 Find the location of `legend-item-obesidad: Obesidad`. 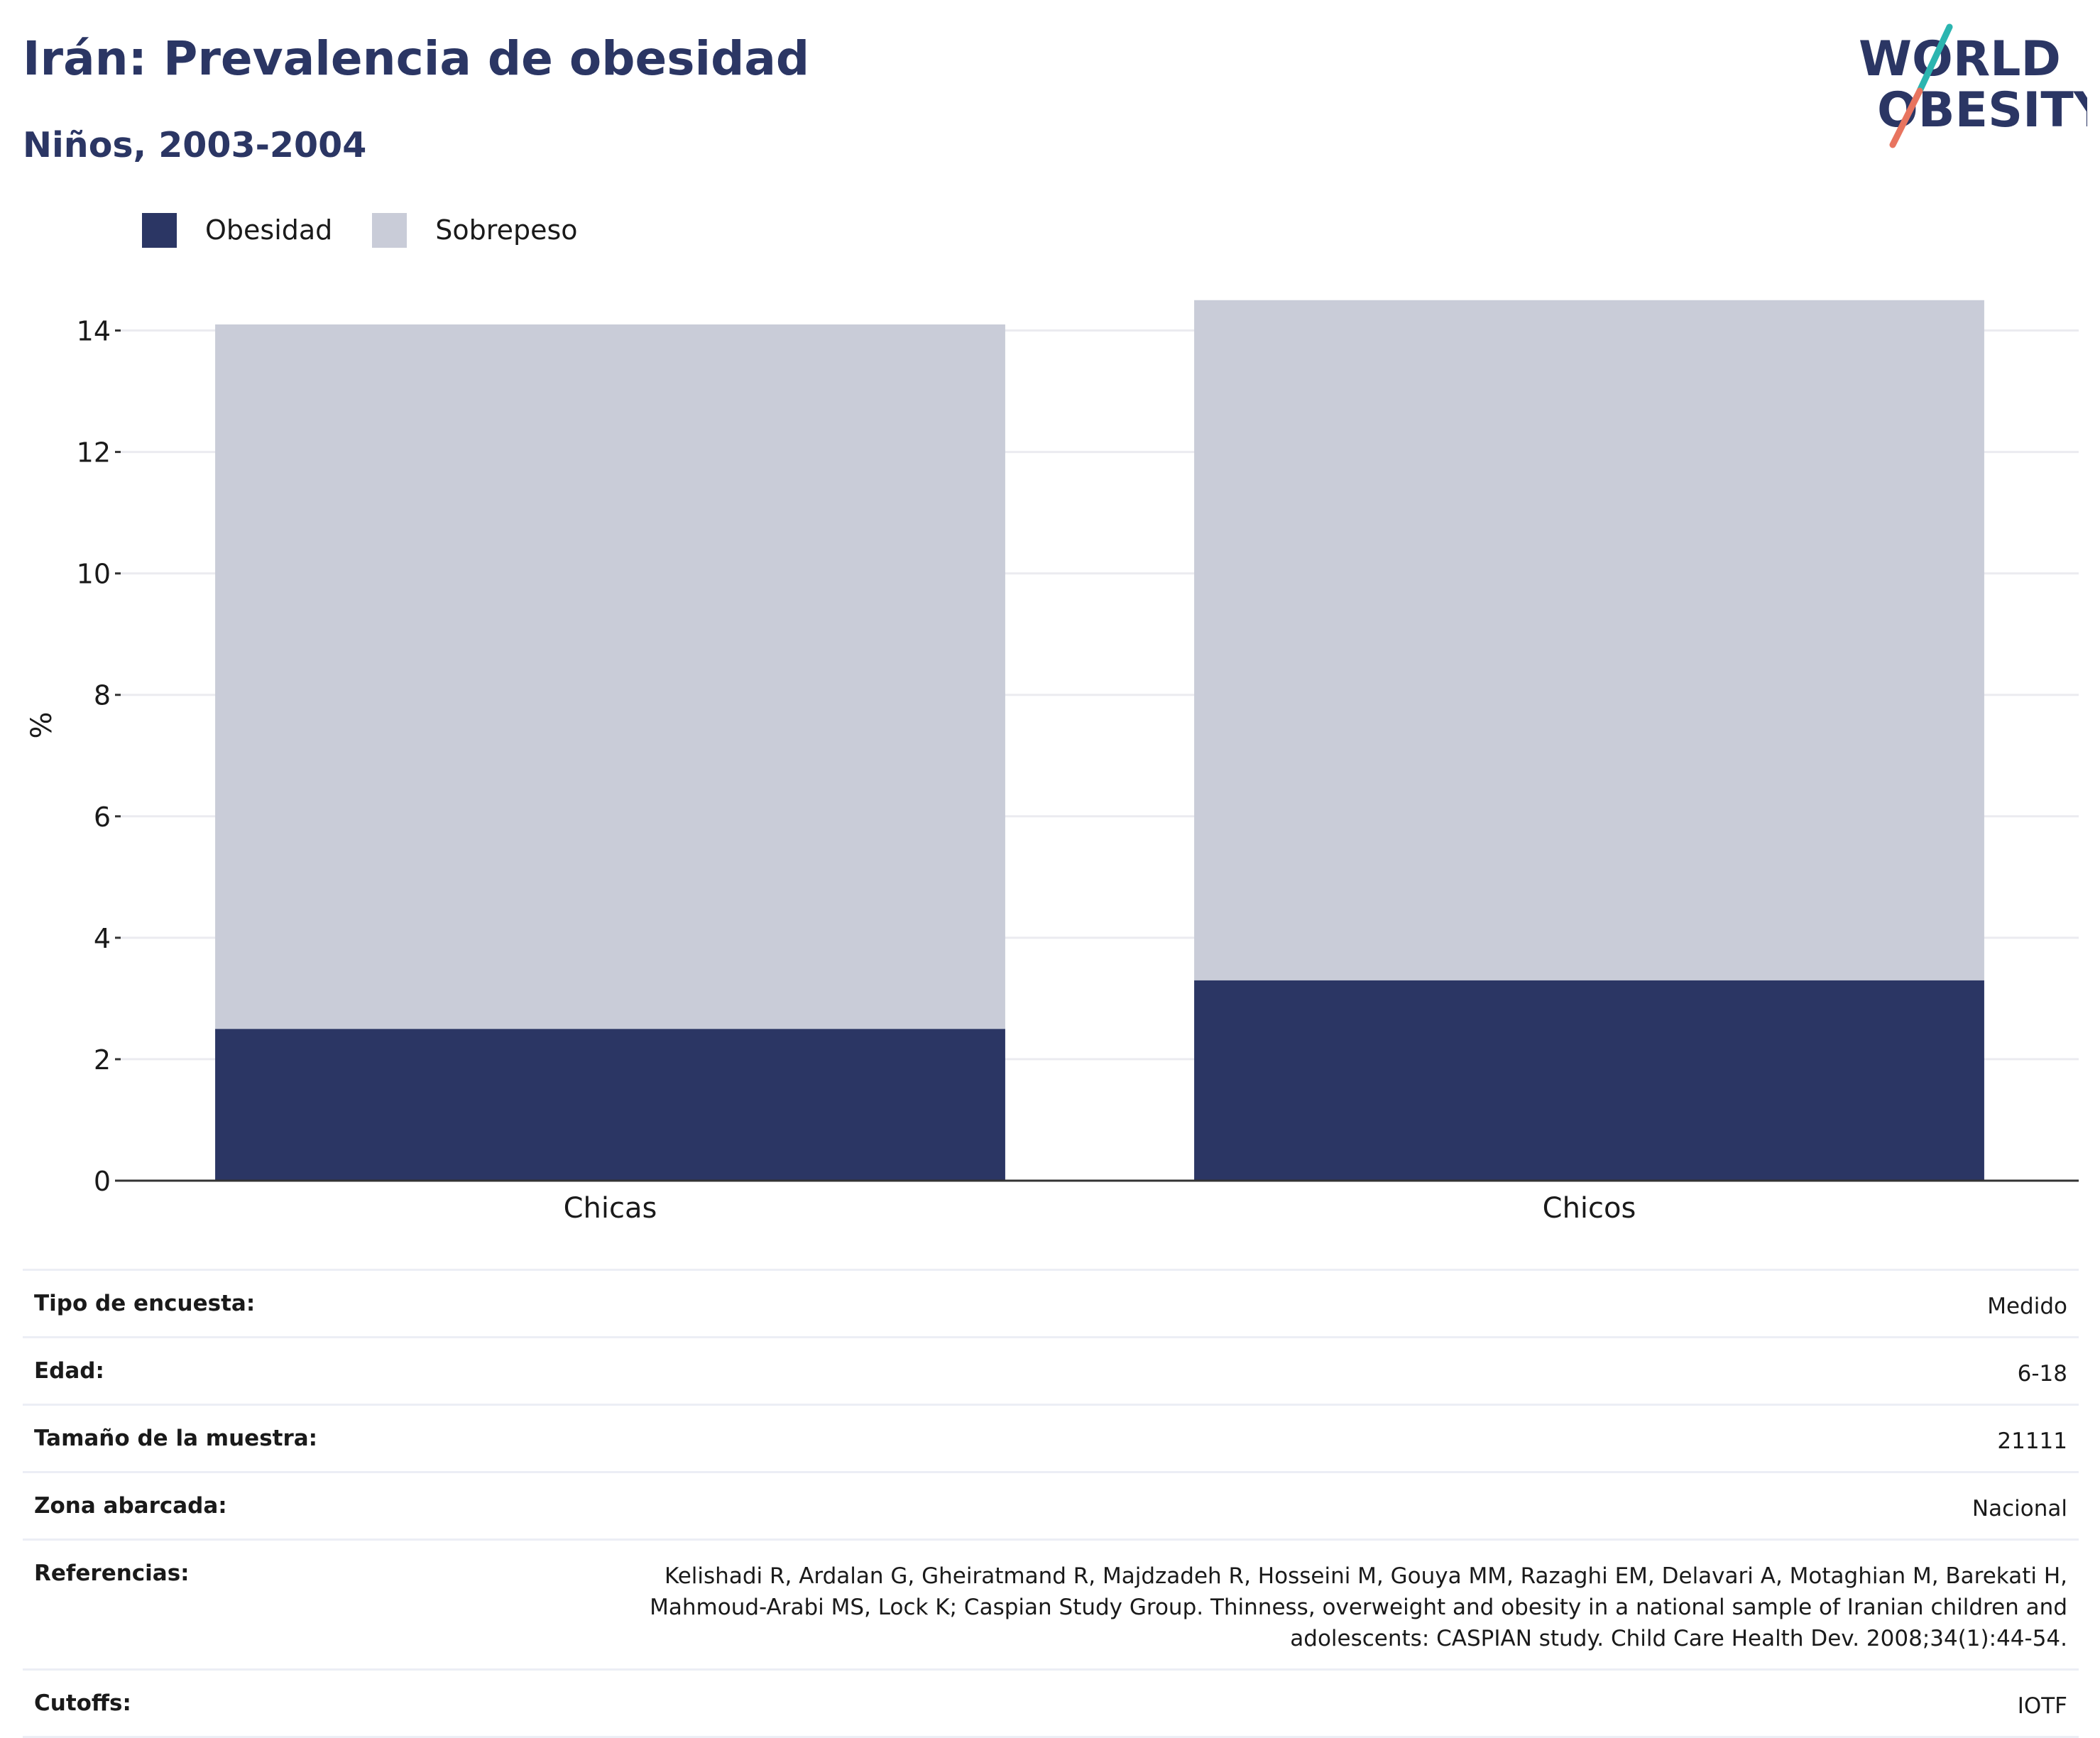

legend-item-obesidad: Obesidad is located at coordinates (237, 230).